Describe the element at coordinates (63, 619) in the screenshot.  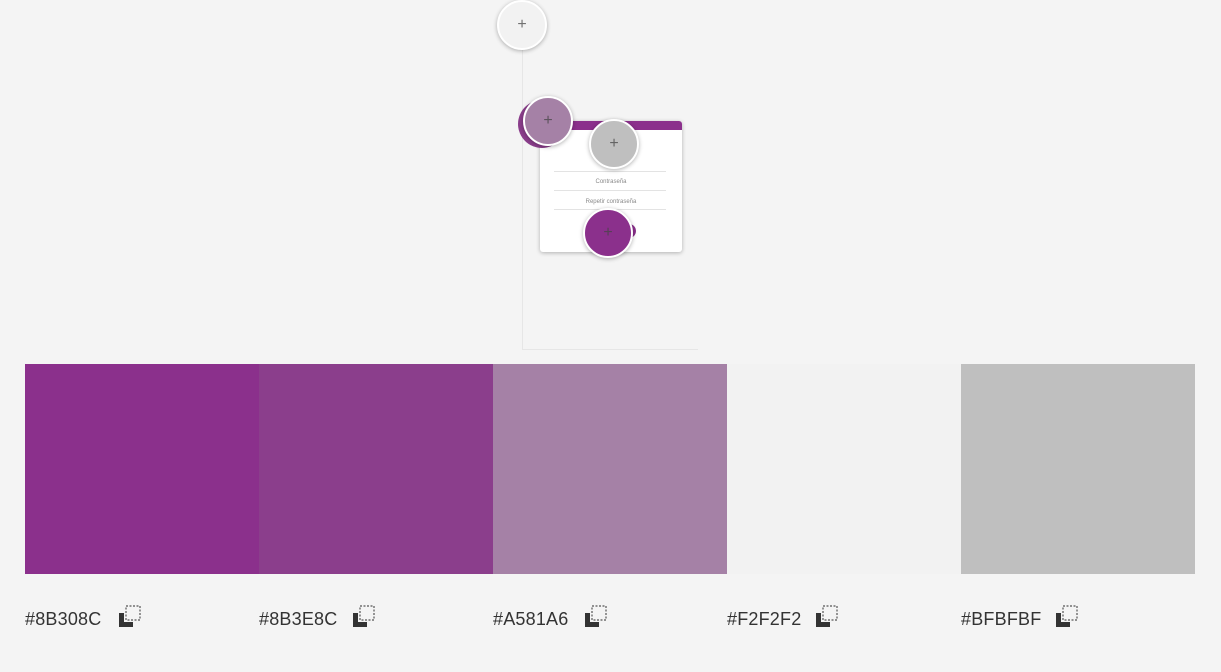
I see `hex-code-1: #8B308C` at that location.